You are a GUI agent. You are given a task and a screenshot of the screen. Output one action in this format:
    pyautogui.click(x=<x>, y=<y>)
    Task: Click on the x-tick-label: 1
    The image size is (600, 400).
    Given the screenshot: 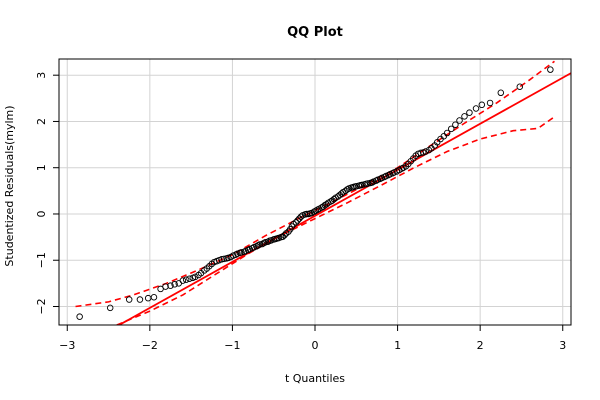 What is the action you would take?
    pyautogui.click(x=397, y=345)
    